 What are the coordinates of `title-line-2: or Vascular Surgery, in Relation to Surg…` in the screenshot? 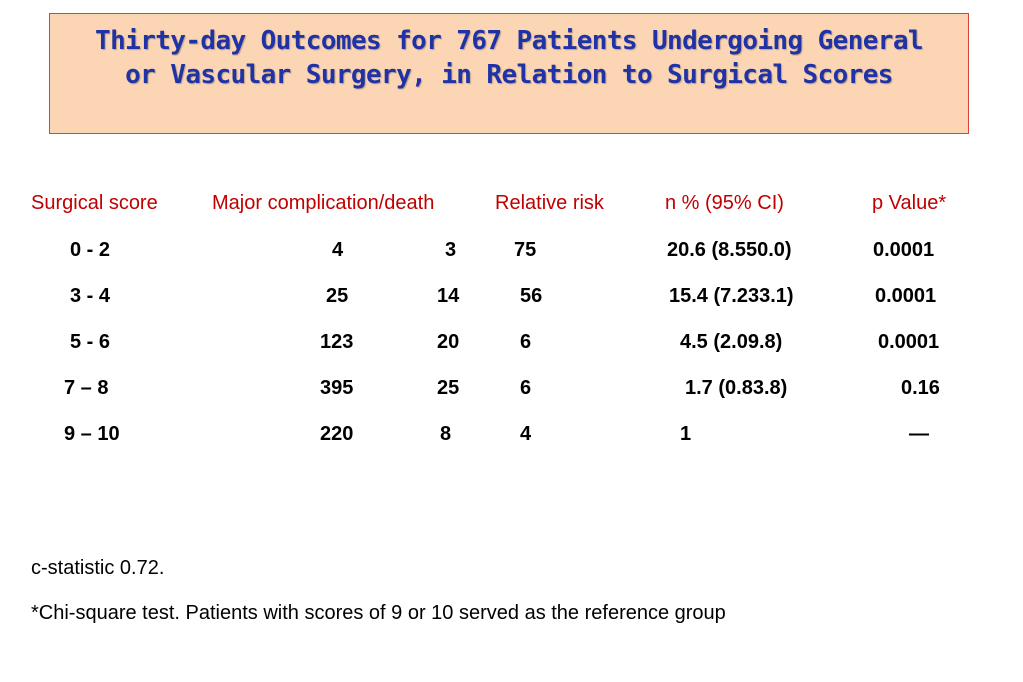 It's located at (509, 75).